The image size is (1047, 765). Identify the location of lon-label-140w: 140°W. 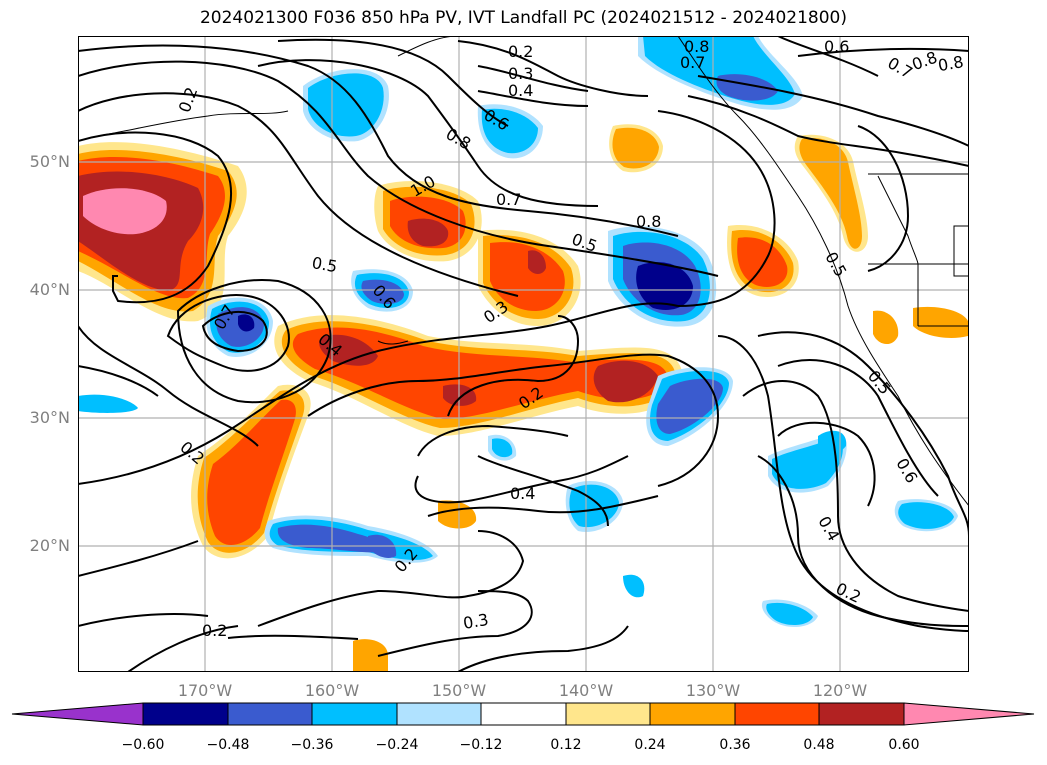
(586, 690).